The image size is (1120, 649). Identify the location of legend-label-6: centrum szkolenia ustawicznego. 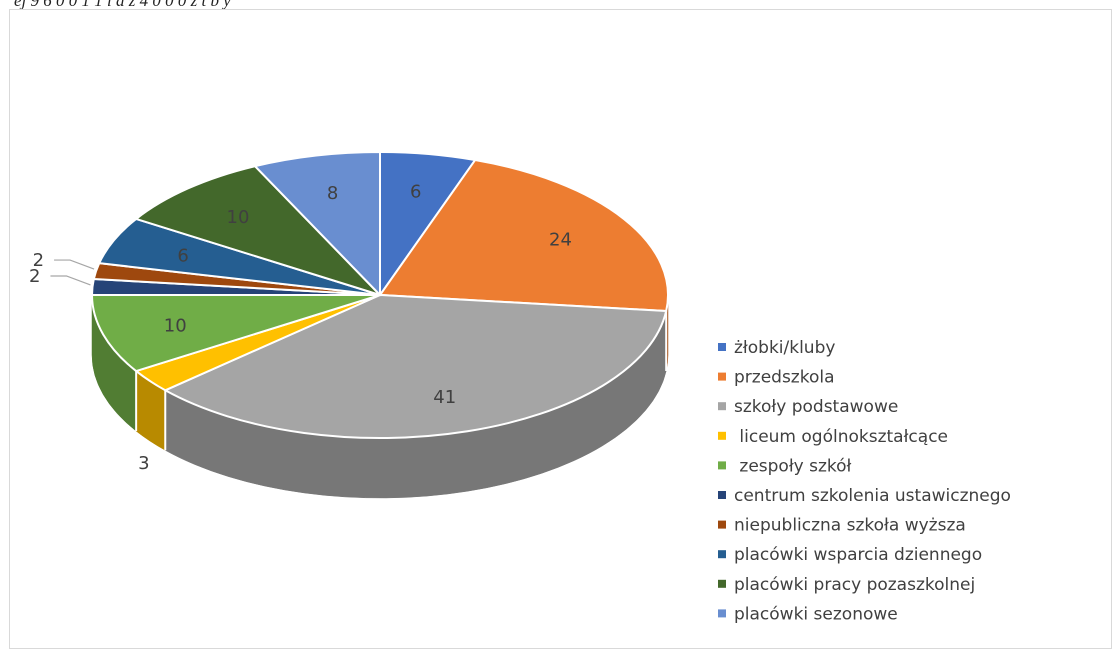
(872, 496).